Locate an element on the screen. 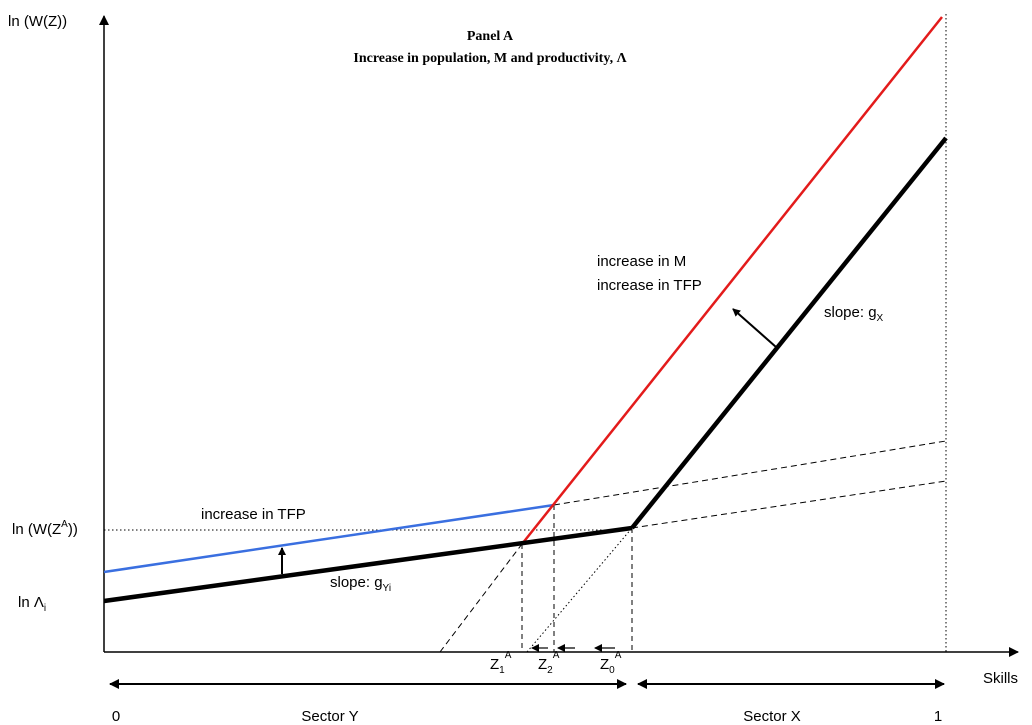  sector-y-label: Sector Y is located at coordinates (329, 716).